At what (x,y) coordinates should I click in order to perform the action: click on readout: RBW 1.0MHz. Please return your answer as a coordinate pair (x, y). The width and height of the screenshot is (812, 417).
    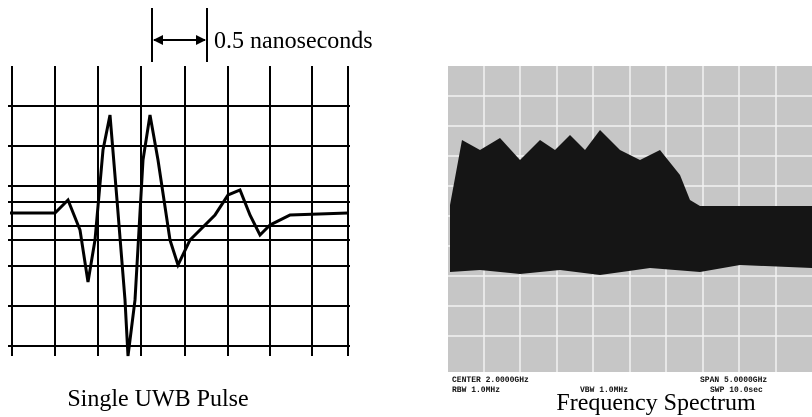
    Looking at the image, I should click on (476, 390).